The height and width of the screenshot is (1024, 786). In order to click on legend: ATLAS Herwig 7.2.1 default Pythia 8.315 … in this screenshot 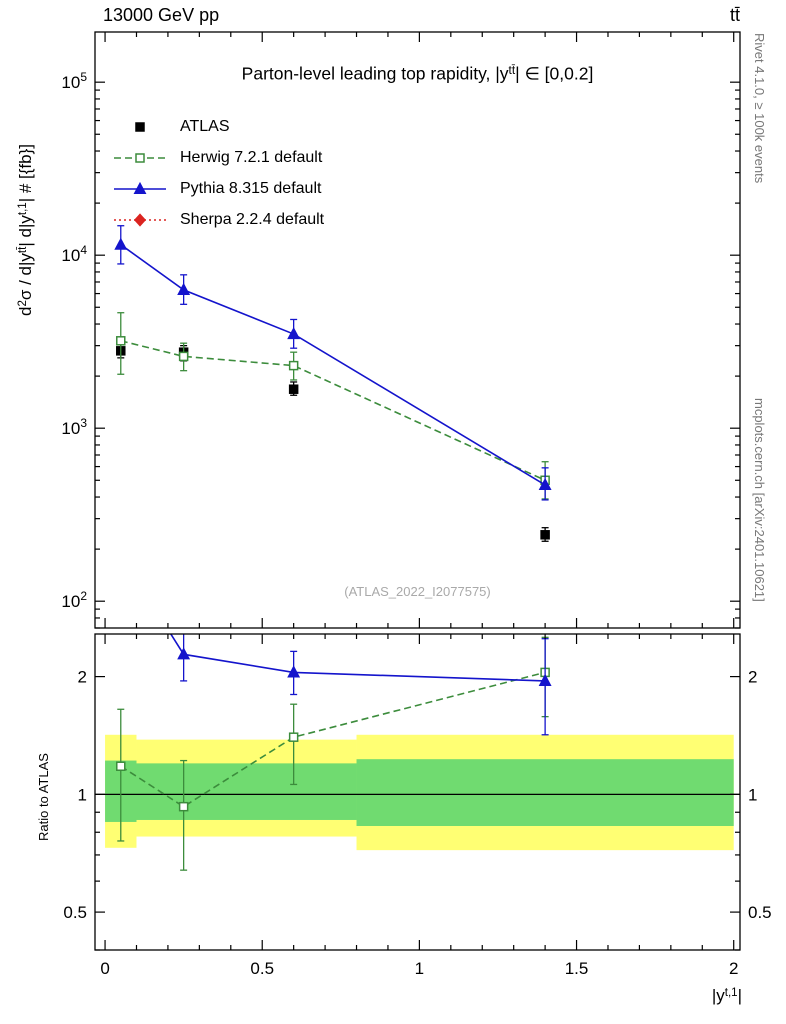, I will do `click(218, 173)`.